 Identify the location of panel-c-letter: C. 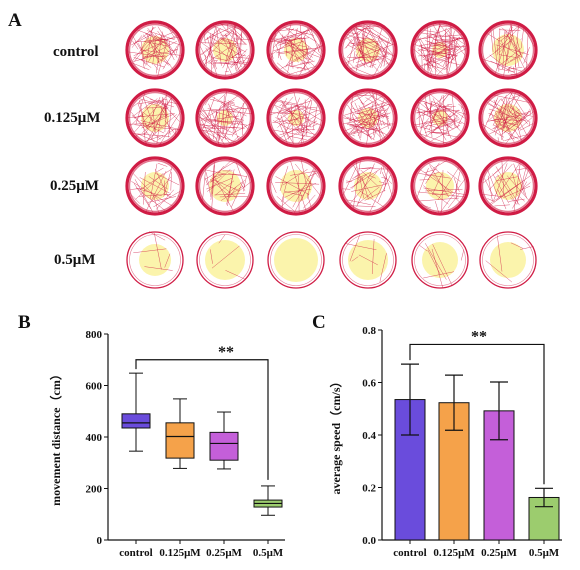
(319, 322).